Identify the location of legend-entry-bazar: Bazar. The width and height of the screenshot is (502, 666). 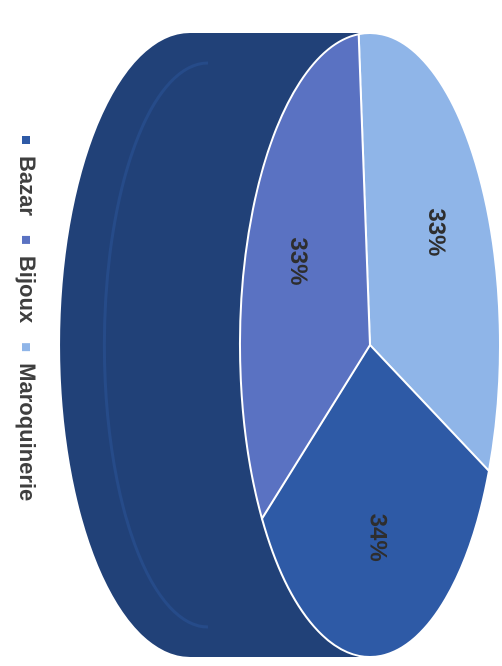
(27, 186).